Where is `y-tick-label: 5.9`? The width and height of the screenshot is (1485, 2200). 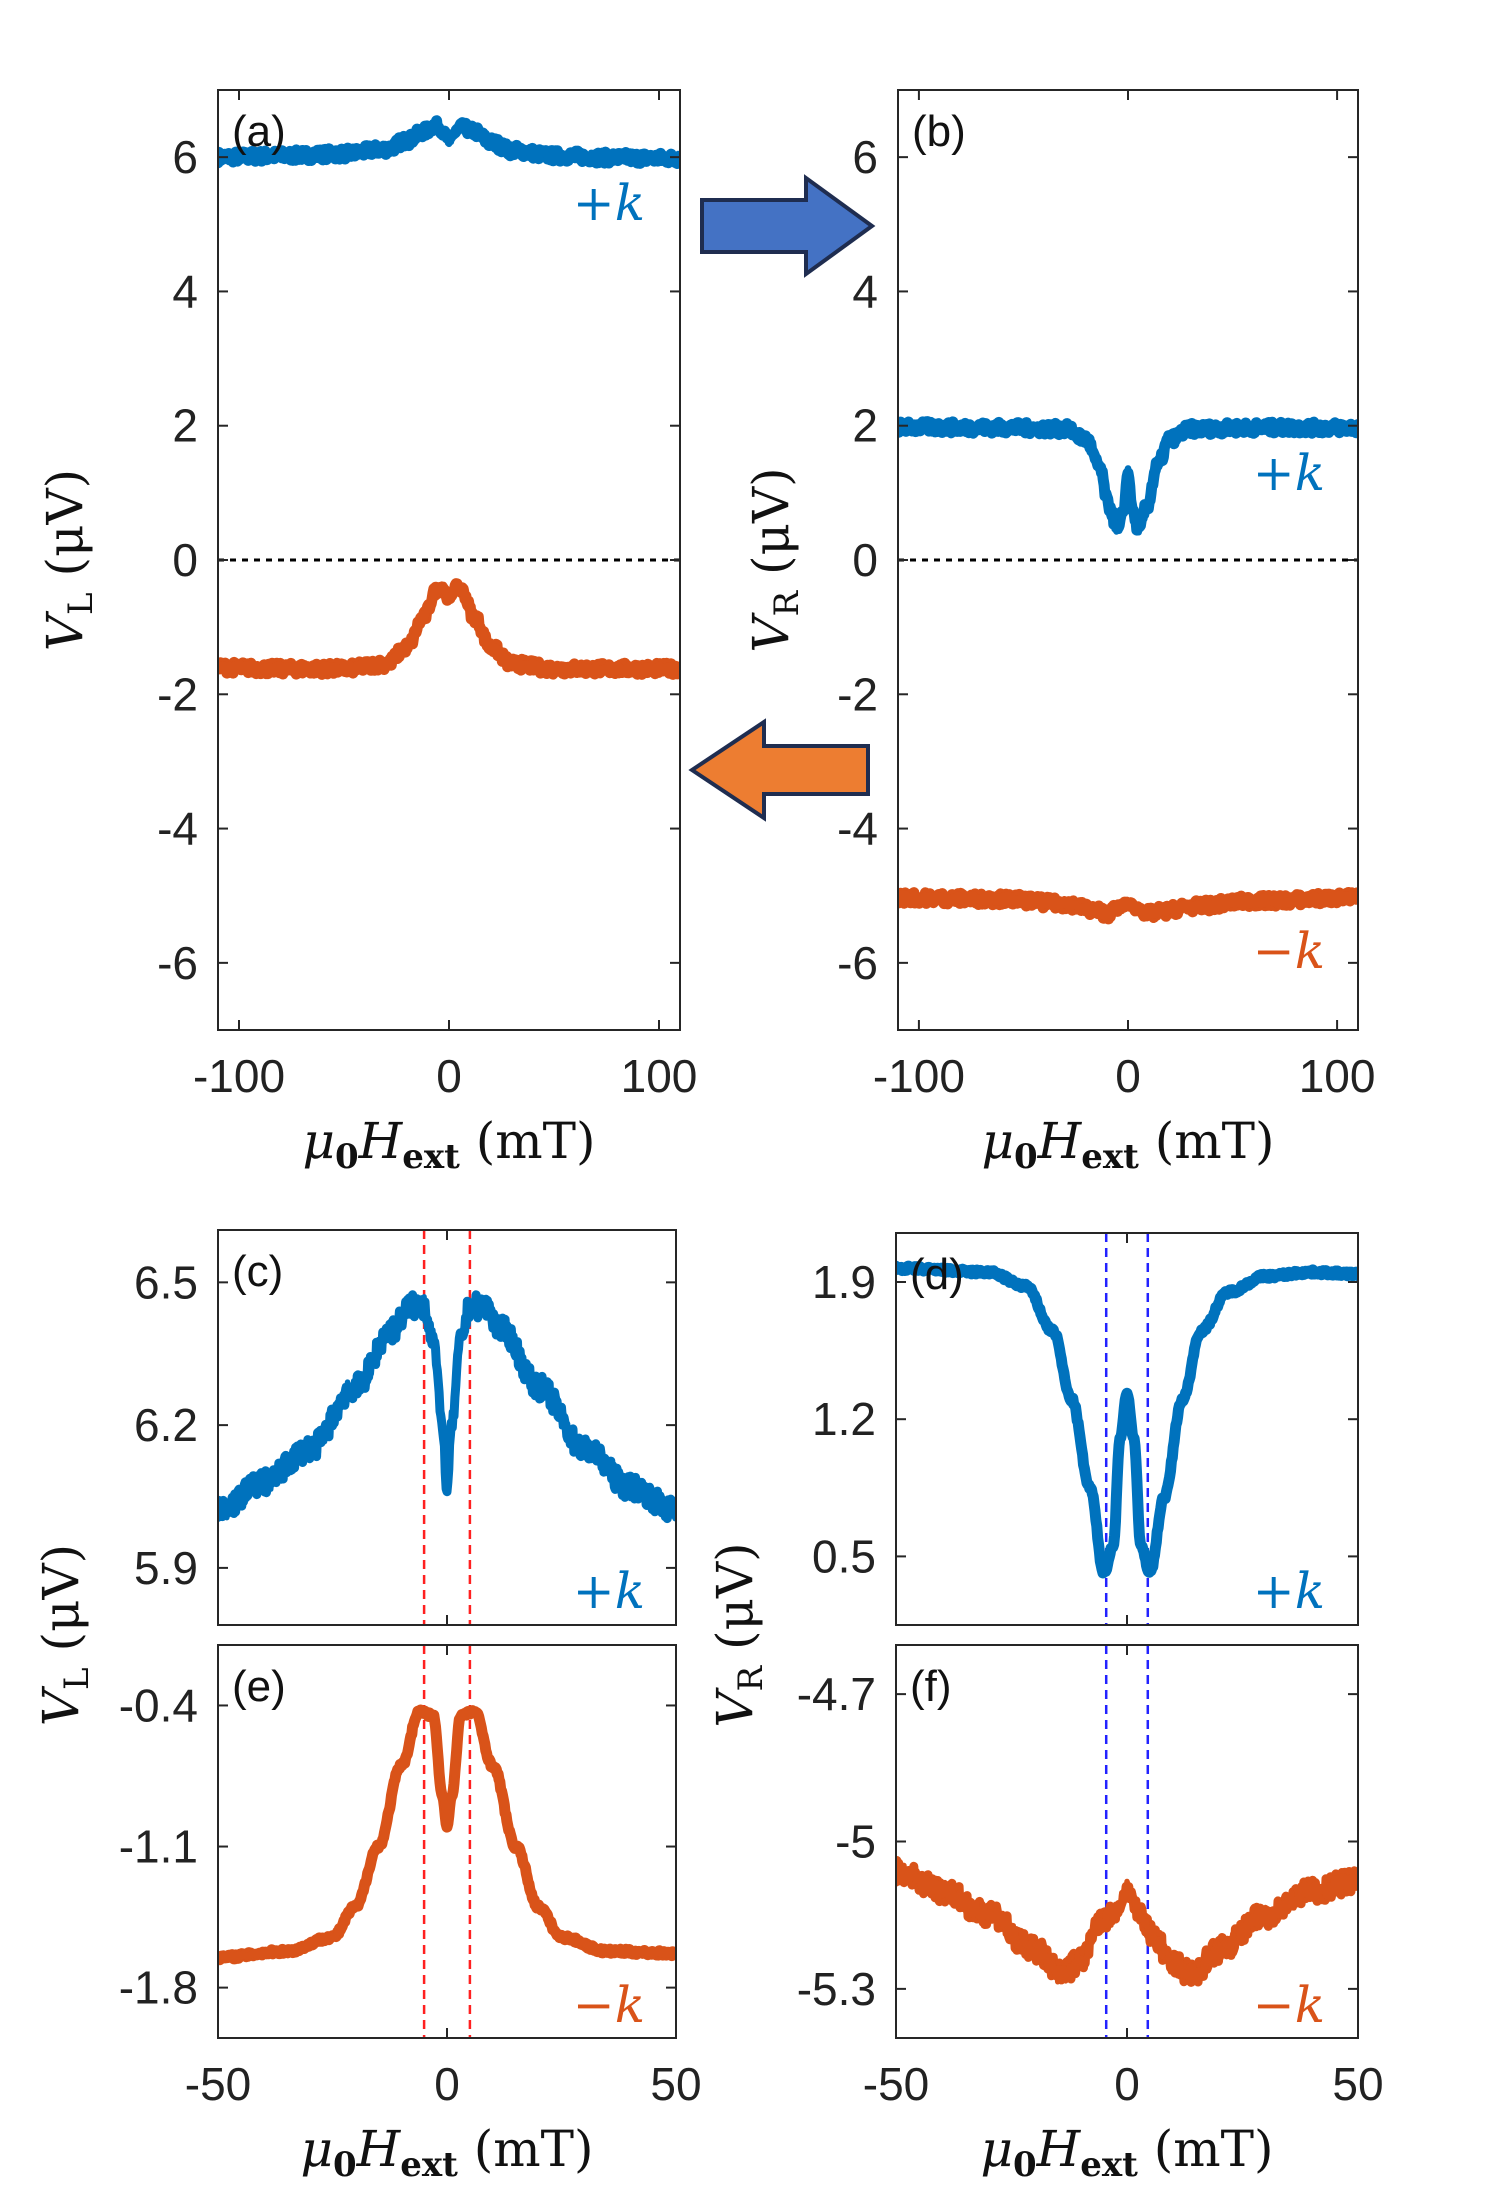 y-tick-label: 5.9 is located at coordinates (166, 1568).